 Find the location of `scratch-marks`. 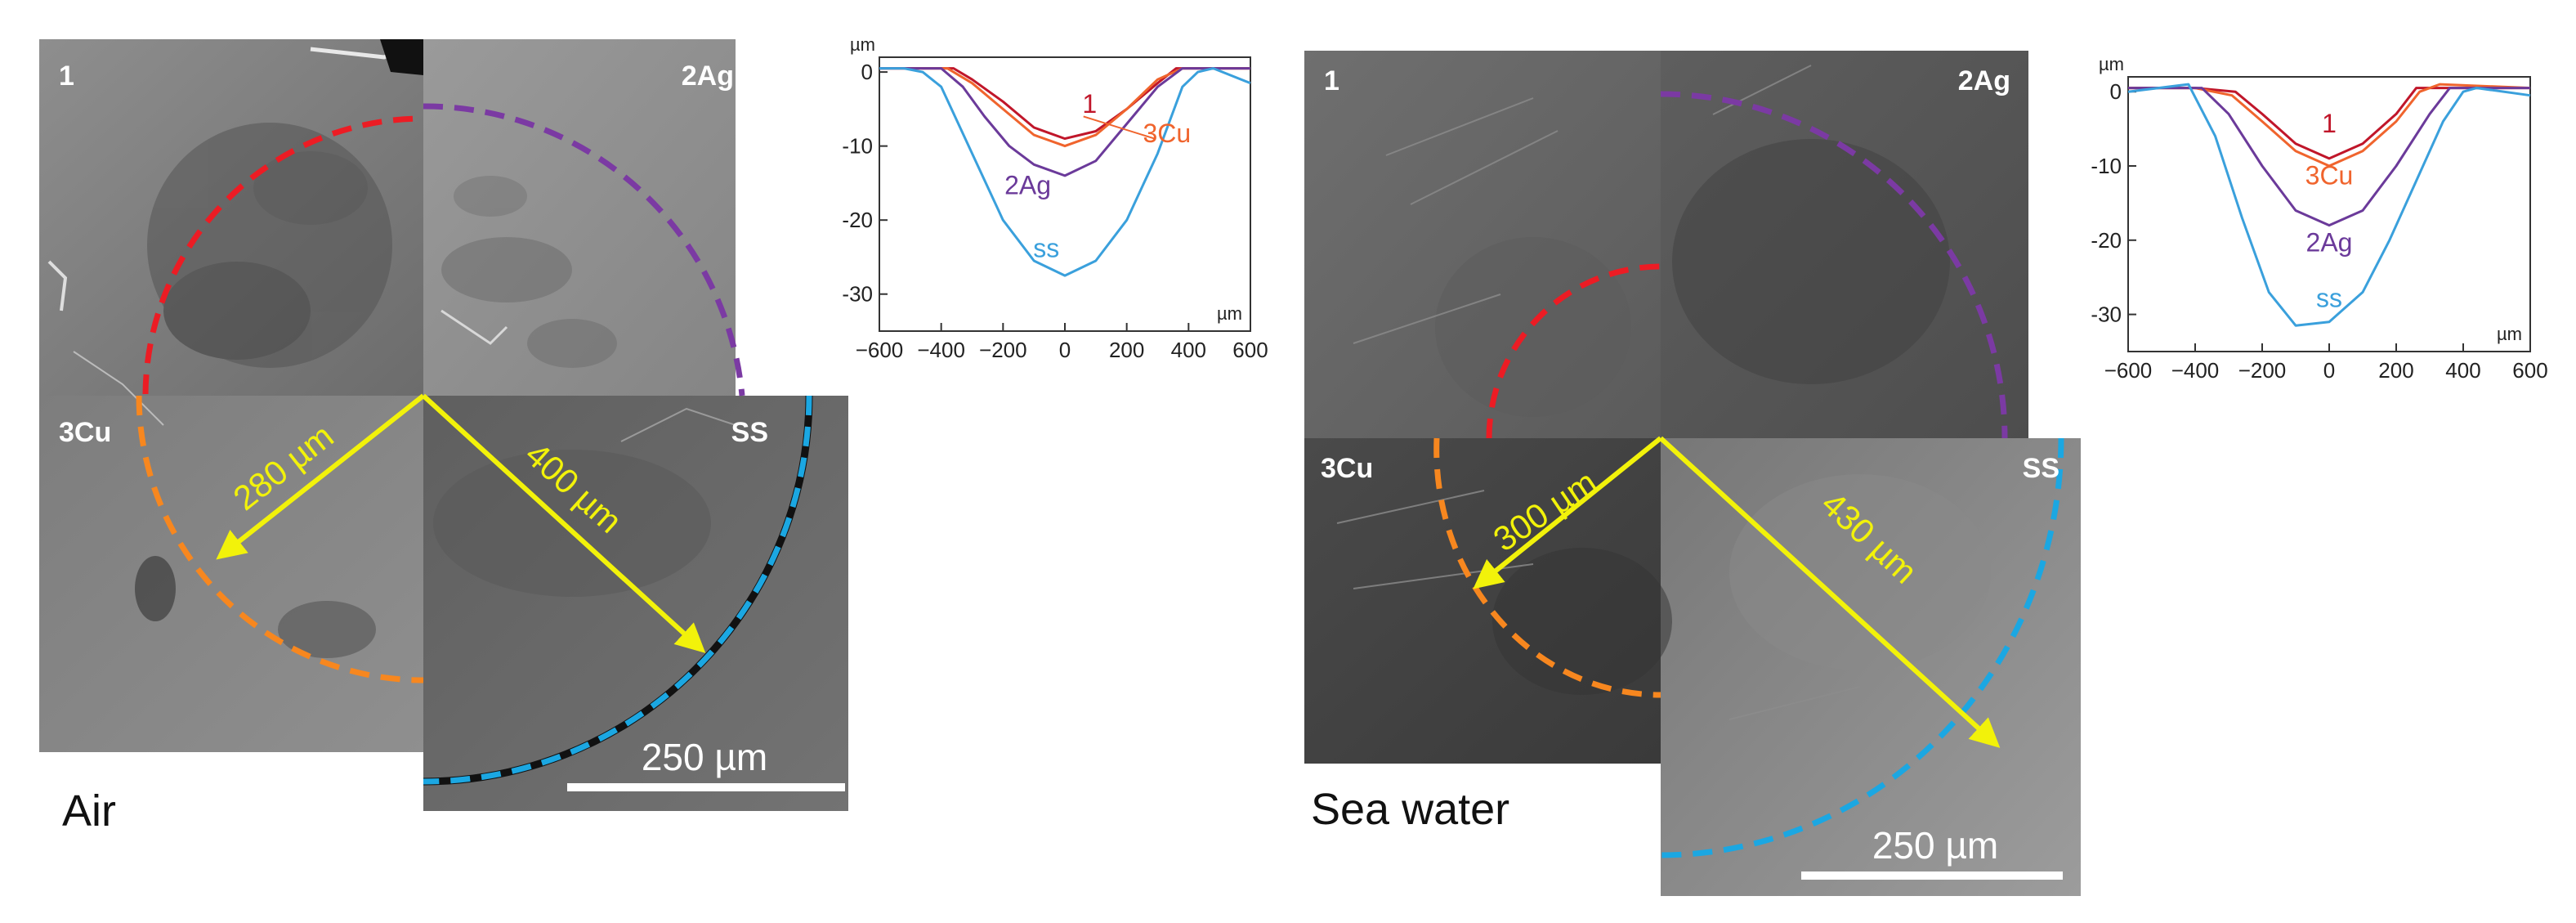

scratch-marks is located at coordinates (1598, 392).